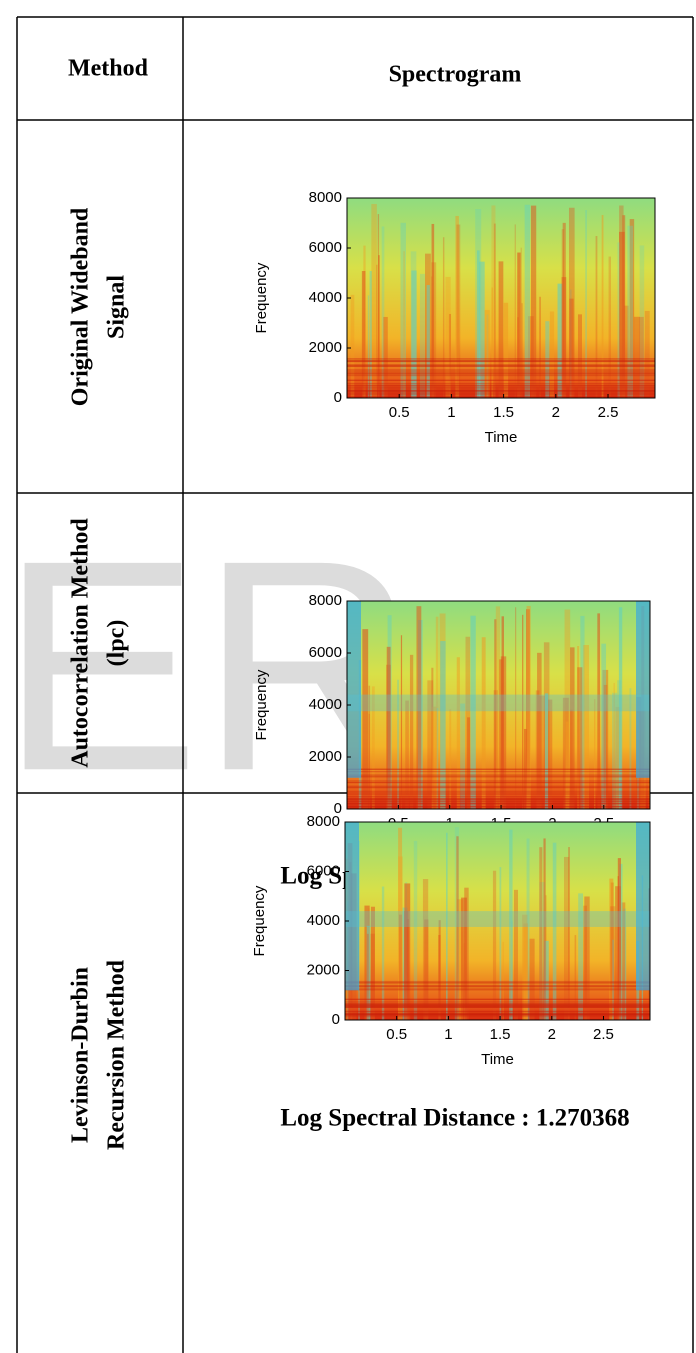 This screenshot has height=1353, width=696. I want to click on x-tick-label: 2.5, so click(608, 412).